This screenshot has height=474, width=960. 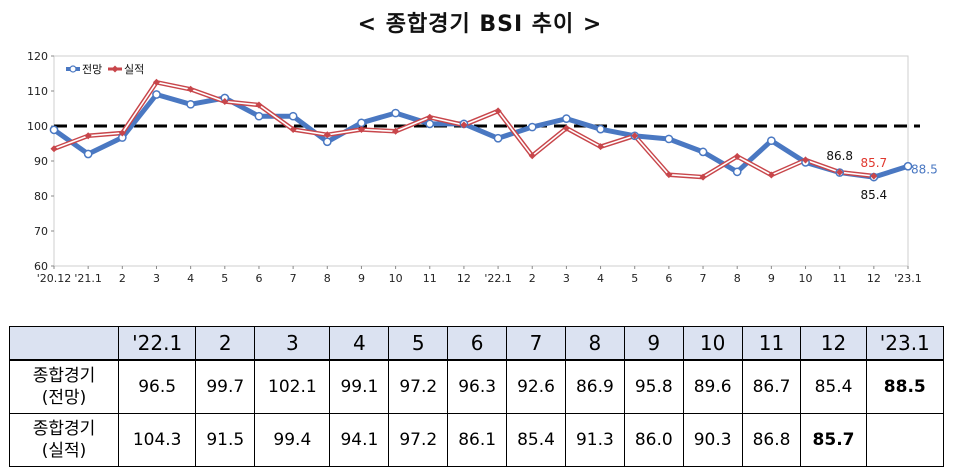 I want to click on table-cell: 86.1, so click(x=477, y=440).